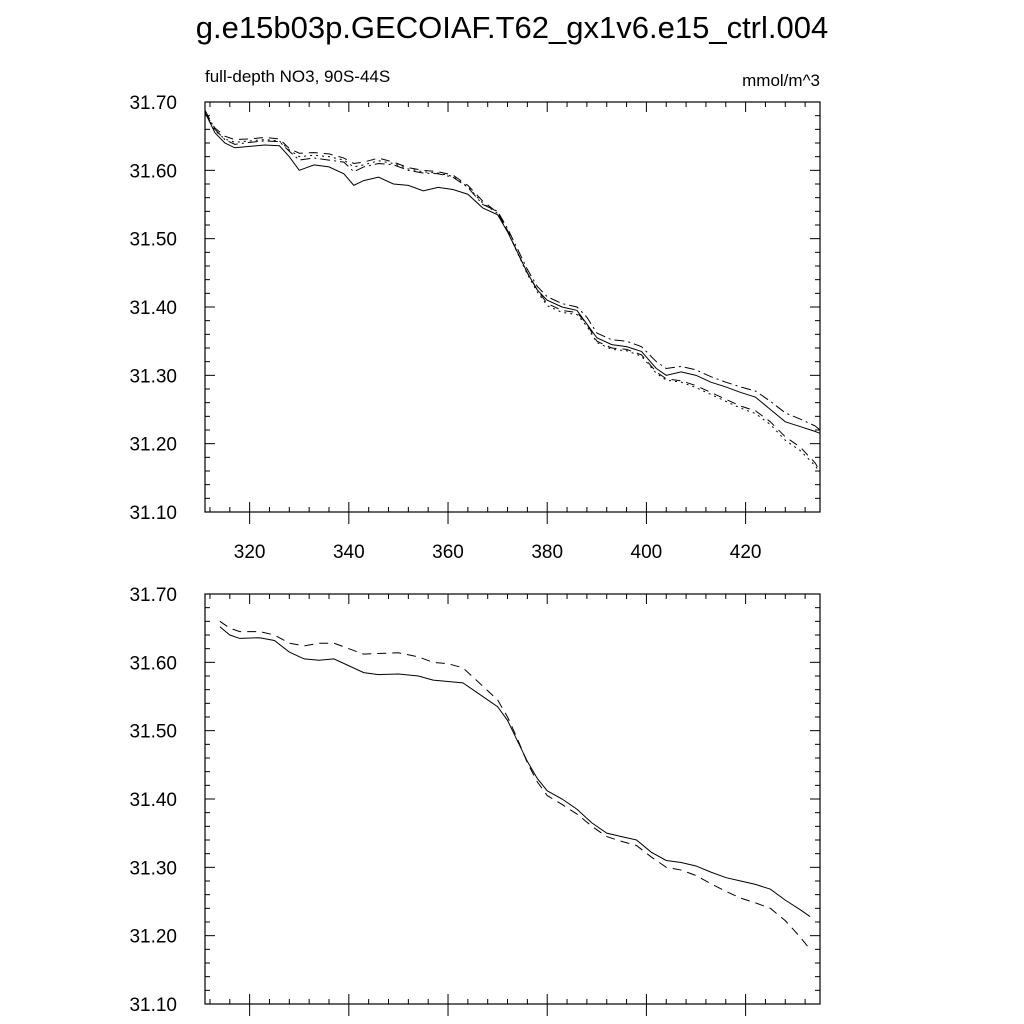 The height and width of the screenshot is (1024, 1024). What do you see at coordinates (153, 868) in the screenshot?
I see `bottom-y-tick-label: 31.30` at bounding box center [153, 868].